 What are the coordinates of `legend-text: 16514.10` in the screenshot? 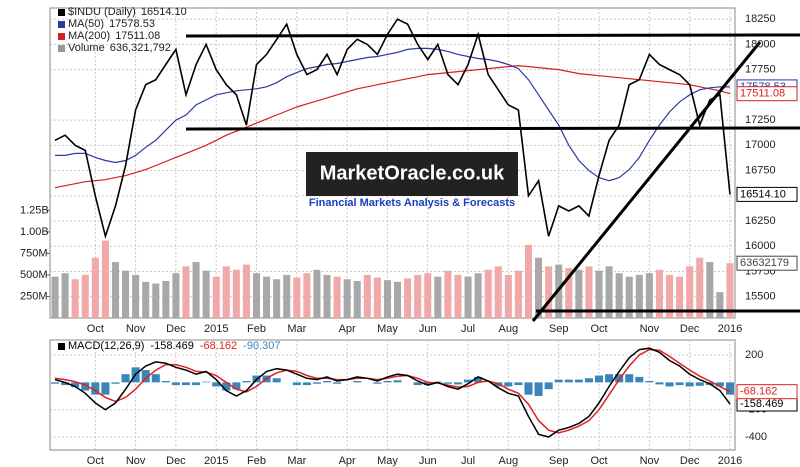 It's located at (164, 12).